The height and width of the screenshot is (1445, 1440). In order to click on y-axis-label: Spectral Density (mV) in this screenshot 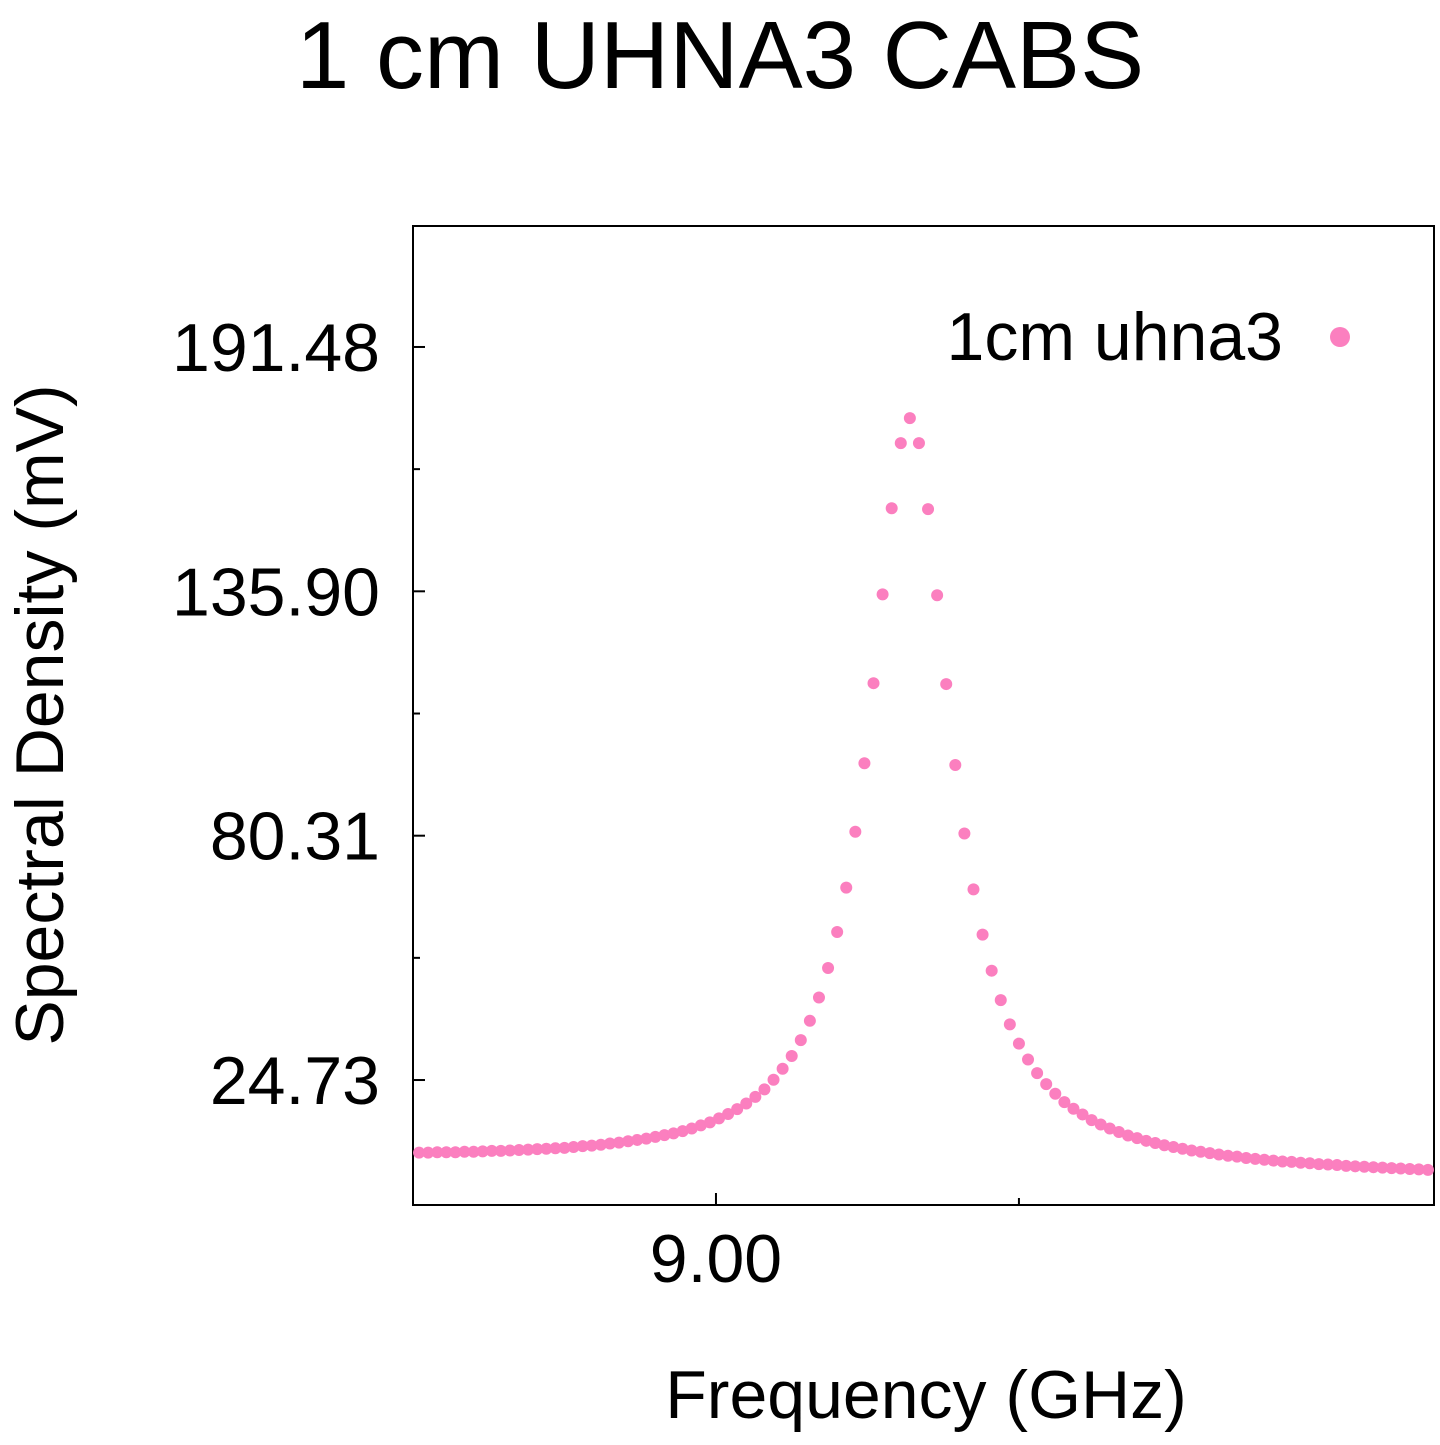, I will do `click(40, 714)`.